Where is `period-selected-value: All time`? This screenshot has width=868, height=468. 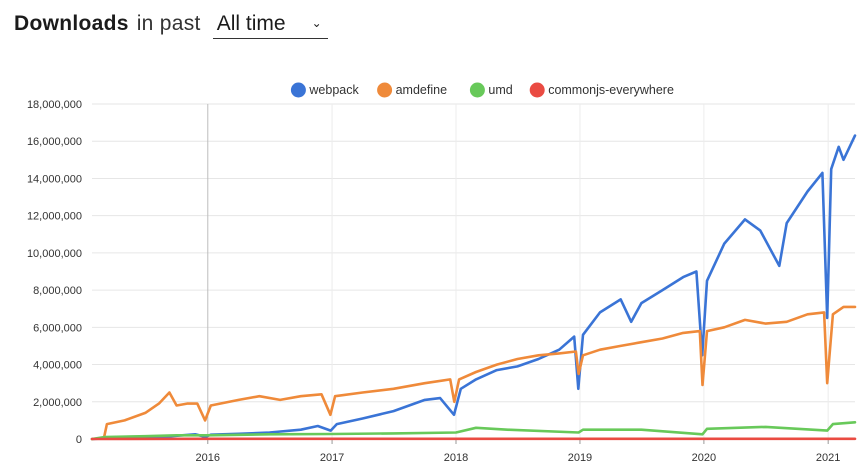
period-selected-value: All time is located at coordinates (251, 23).